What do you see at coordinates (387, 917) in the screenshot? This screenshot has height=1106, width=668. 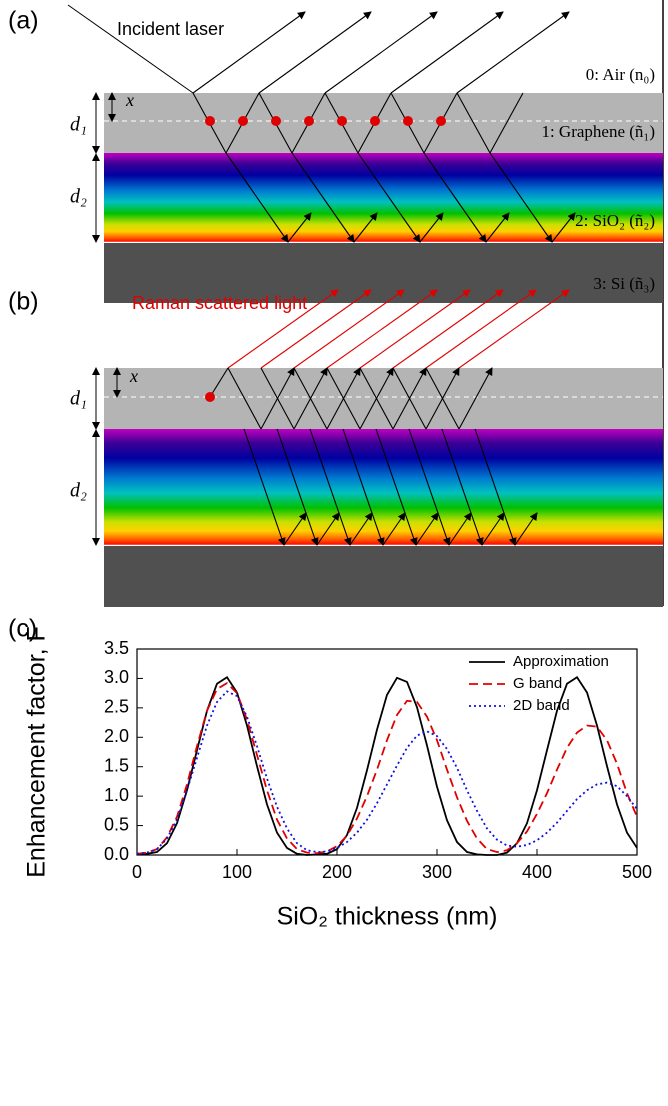 I see `x-axis-title: SiO₂ thickness (nm)` at bounding box center [387, 917].